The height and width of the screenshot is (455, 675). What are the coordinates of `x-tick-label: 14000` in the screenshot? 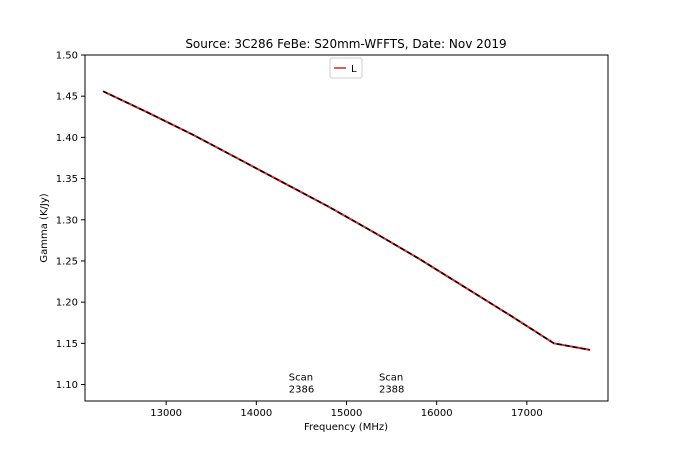 It's located at (256, 413).